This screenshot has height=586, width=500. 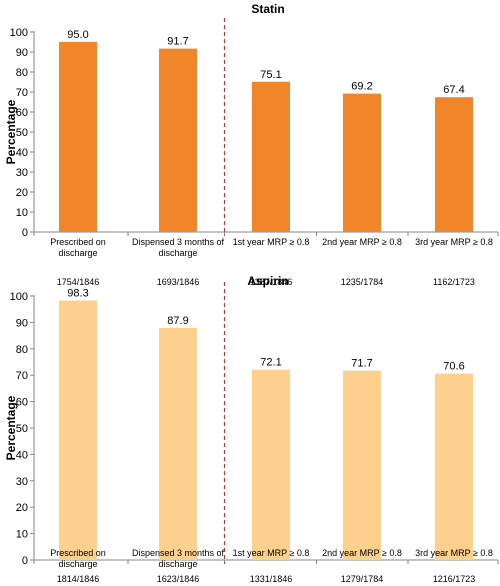 What do you see at coordinates (271, 579) in the screenshot?
I see `count-label: 1331/1846` at bounding box center [271, 579].